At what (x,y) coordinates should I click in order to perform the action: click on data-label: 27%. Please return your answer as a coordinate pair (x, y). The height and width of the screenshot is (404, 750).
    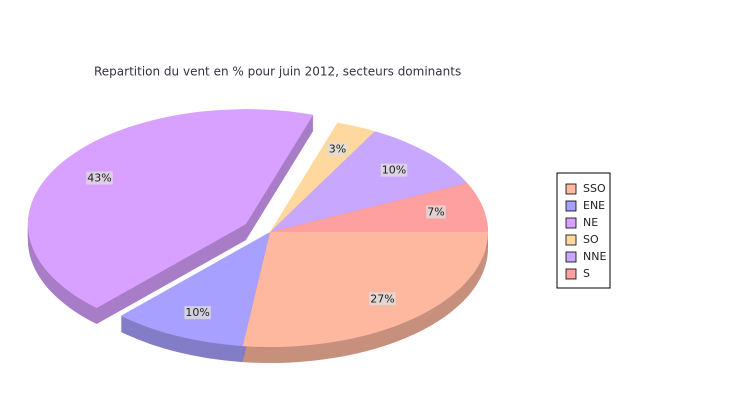
    Looking at the image, I should click on (382, 298).